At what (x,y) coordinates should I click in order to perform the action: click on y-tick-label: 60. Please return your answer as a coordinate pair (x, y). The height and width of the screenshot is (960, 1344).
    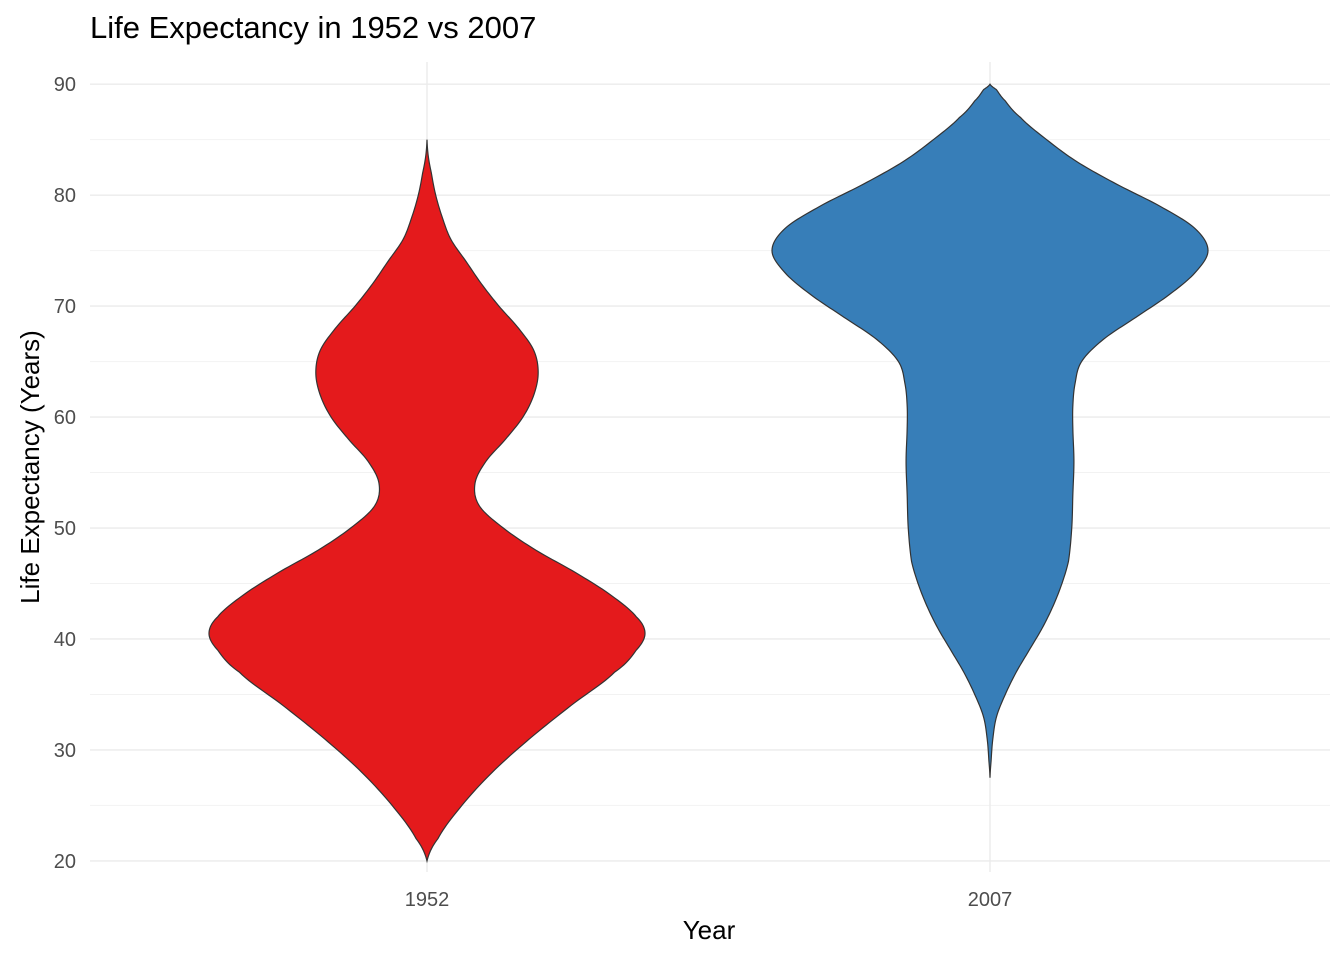
    Looking at the image, I should click on (65, 418).